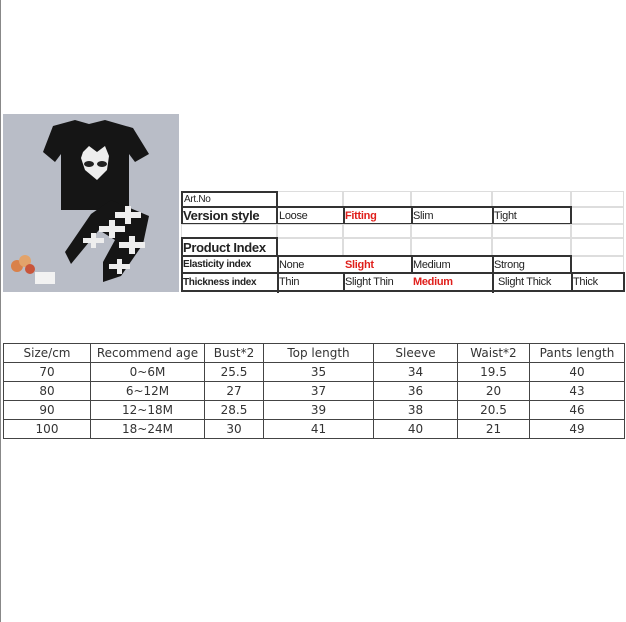 This screenshot has height=622, width=626. What do you see at coordinates (432, 264) in the screenshot?
I see `elasticity-option-medium: Medium` at bounding box center [432, 264].